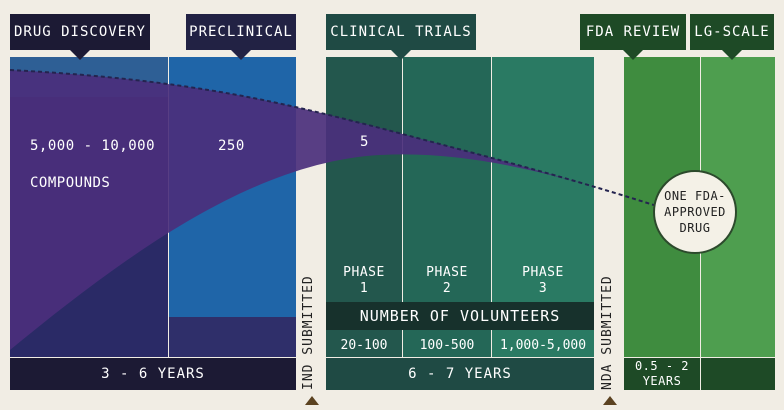 This screenshot has height=410, width=784. I want to click on compounds-range: 5,000 - 10,000, so click(93, 146).